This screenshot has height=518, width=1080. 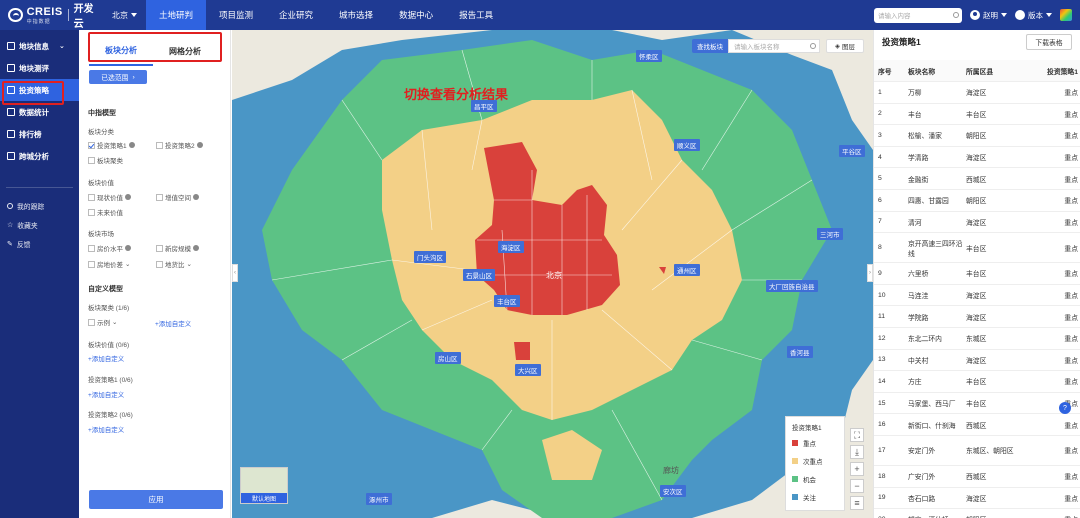 What do you see at coordinates (91, 145) in the screenshot?
I see `checkbox-checked` at bounding box center [91, 145].